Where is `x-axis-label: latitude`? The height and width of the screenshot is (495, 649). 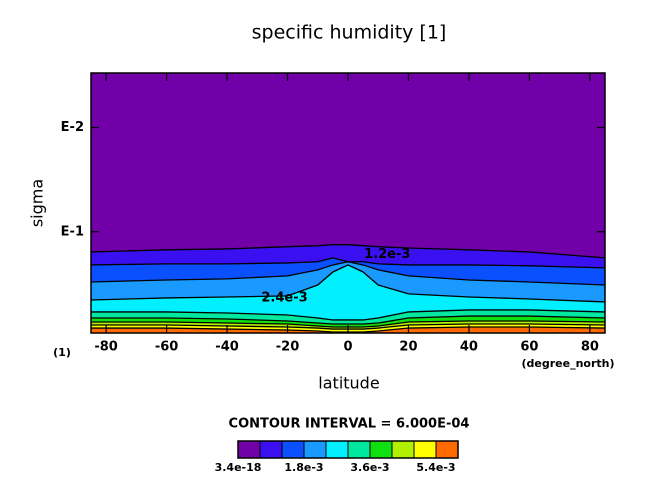
x-axis-label: latitude is located at coordinates (348, 383).